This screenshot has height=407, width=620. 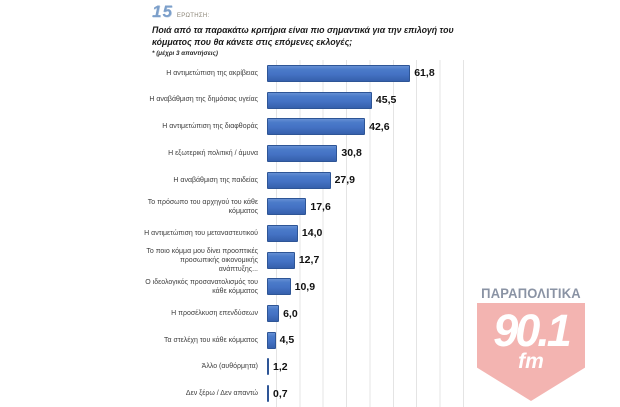 I want to click on chart-row: Η αντιμετώπιση της ακρίβειας 61,8, so click(x=375, y=73).